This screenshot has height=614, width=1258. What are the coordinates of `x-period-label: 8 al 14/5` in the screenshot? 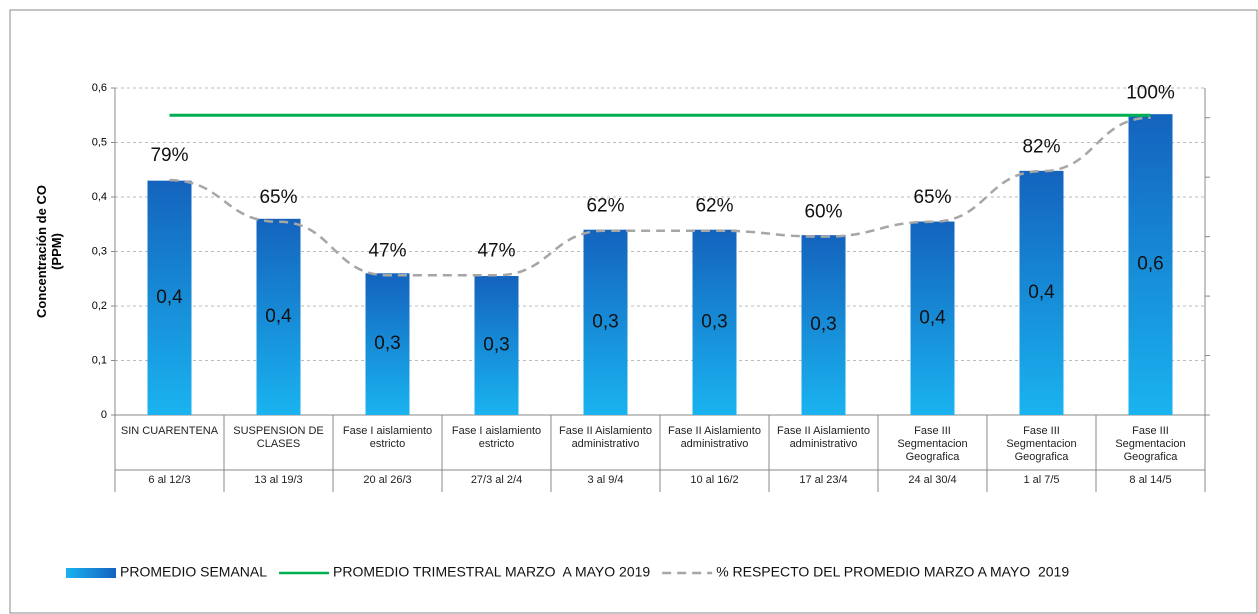 It's located at (1150, 480).